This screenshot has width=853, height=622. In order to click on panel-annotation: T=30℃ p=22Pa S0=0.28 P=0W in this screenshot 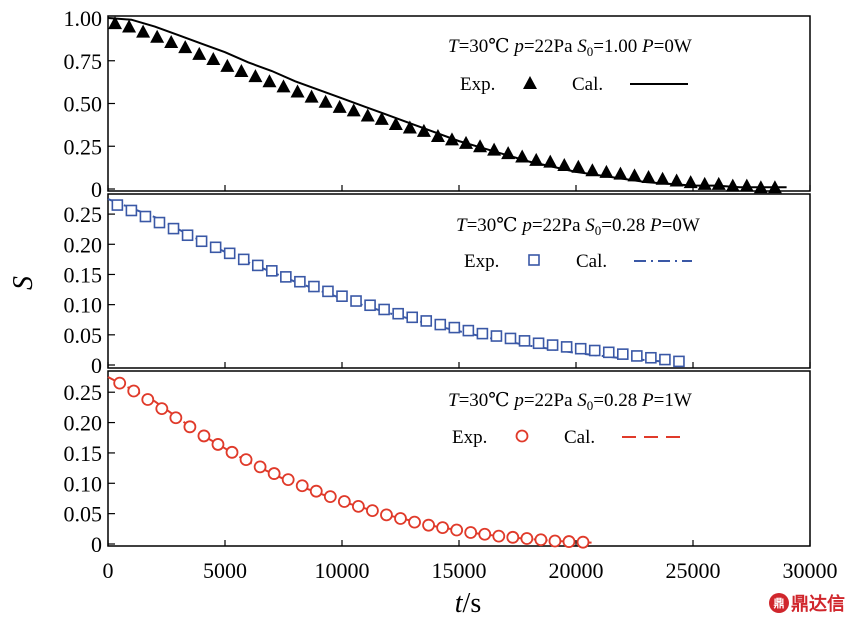, I will do `click(578, 226)`.